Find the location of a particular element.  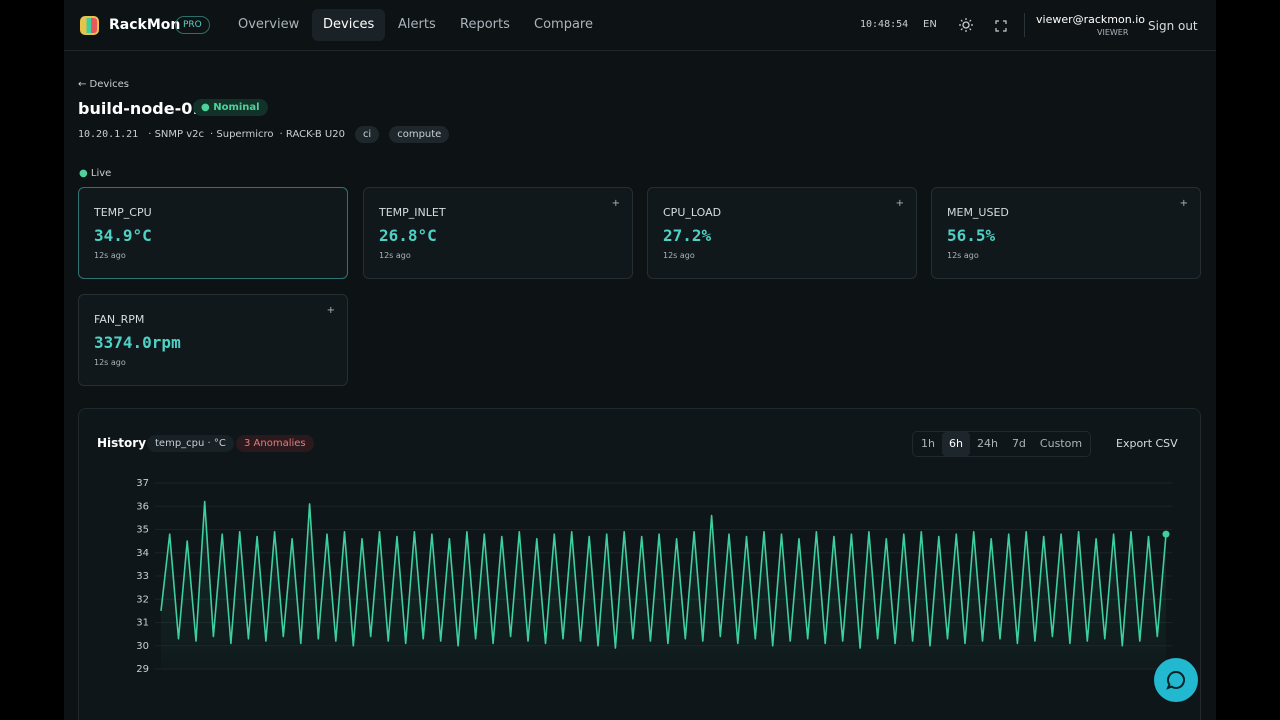

user-role: VIEWER is located at coordinates (1113, 32).